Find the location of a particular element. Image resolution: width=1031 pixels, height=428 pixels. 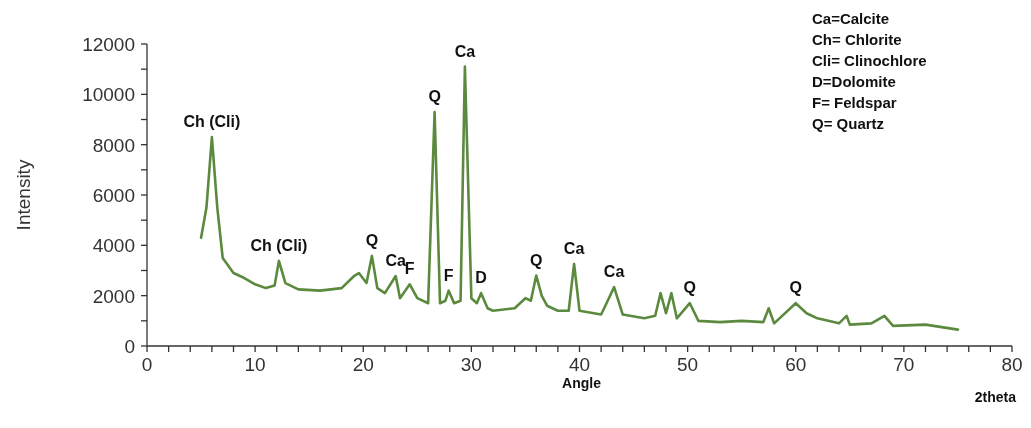

x-tick-label: 70 is located at coordinates (904, 364).